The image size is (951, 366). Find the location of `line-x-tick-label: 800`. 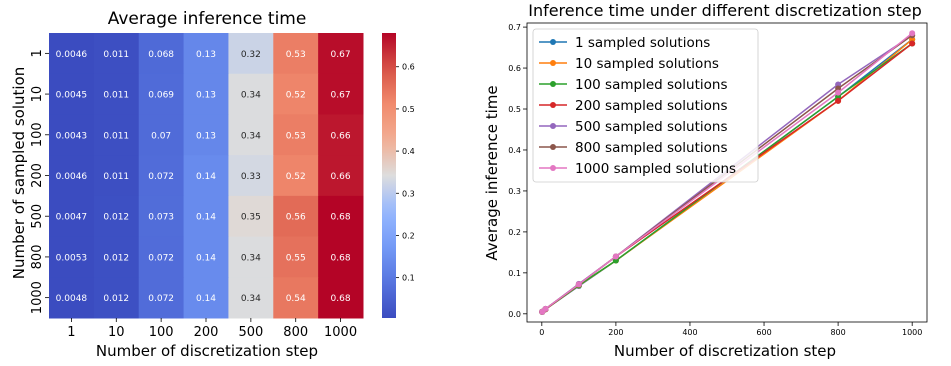

line-x-tick-label: 800 is located at coordinates (837, 332).